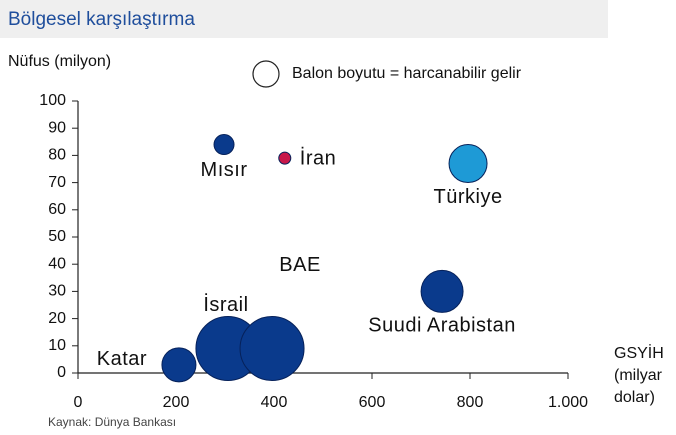 The height and width of the screenshot is (435, 676). Describe the element at coordinates (266, 74) in the screenshot. I see `legend-circle` at that location.